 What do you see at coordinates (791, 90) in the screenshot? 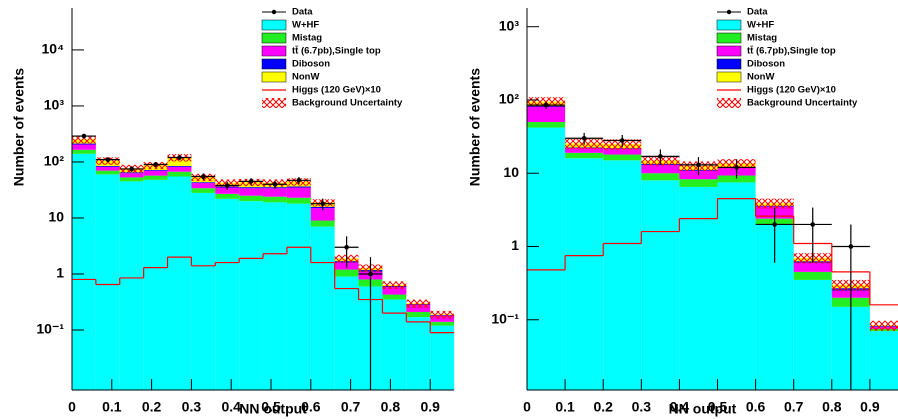
I see `legend-label: Higgs (120 GeV)×10` at bounding box center [791, 90].